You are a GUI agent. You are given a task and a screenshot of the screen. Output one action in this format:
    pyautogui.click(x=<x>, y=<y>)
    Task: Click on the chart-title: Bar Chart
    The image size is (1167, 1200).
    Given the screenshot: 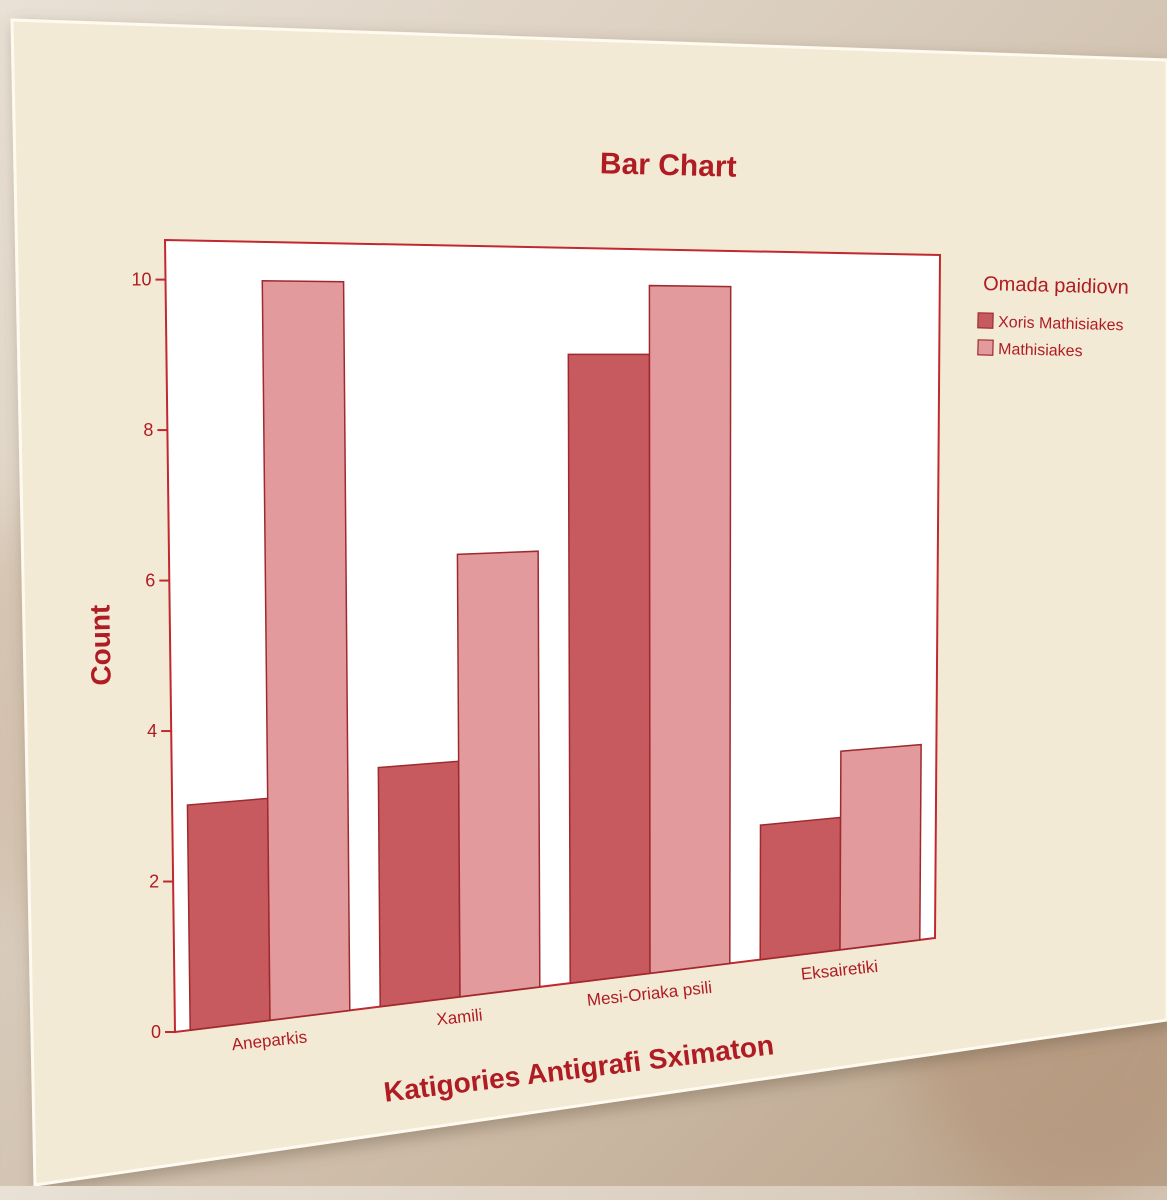 What is the action you would take?
    pyautogui.click(x=668, y=165)
    